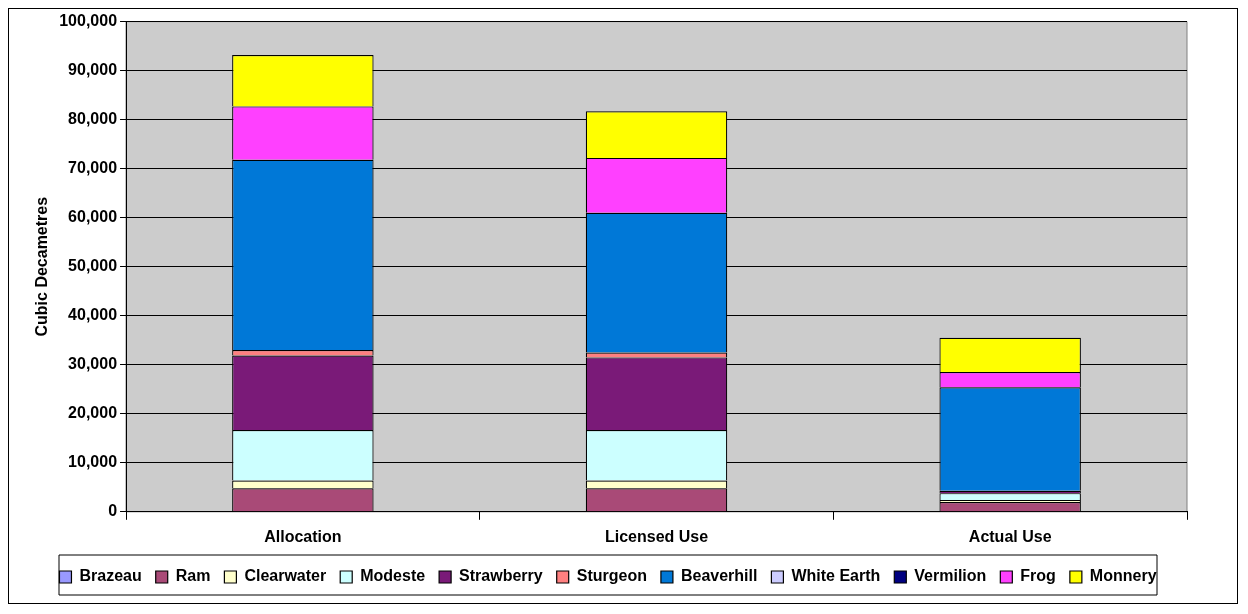 Image resolution: width=1248 pixels, height=614 pixels. What do you see at coordinates (93, 364) in the screenshot?
I see `y-tick-label: 30,000` at bounding box center [93, 364].